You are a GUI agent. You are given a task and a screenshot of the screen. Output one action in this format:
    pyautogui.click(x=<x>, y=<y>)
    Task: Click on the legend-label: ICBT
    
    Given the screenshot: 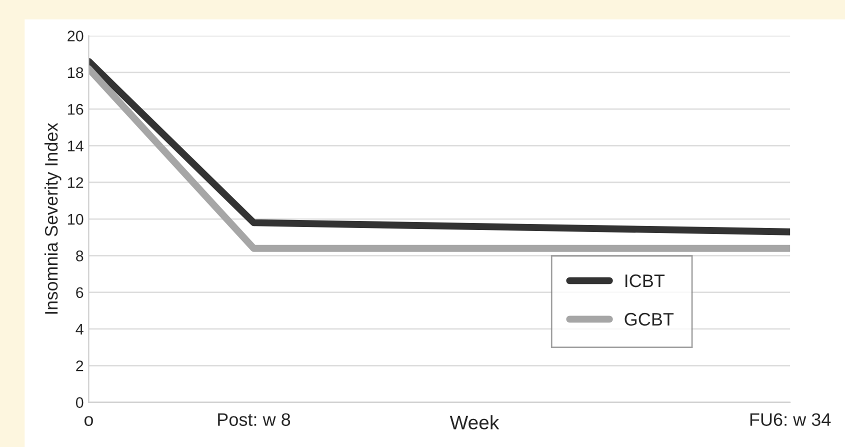 What is the action you would take?
    pyautogui.click(x=645, y=281)
    